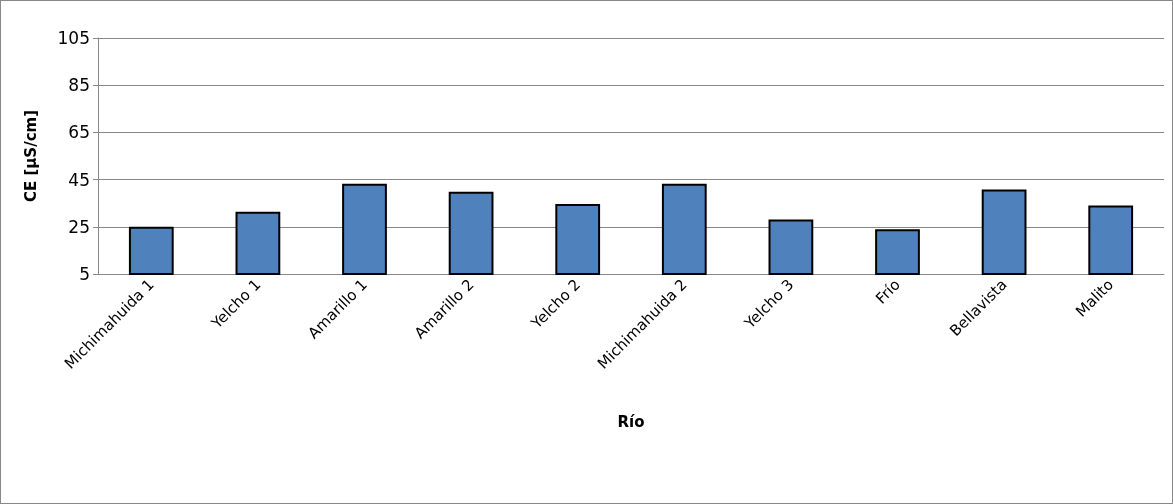 The width and height of the screenshot is (1173, 504). What do you see at coordinates (84, 274) in the screenshot?
I see `y-tick-label: 5` at bounding box center [84, 274].